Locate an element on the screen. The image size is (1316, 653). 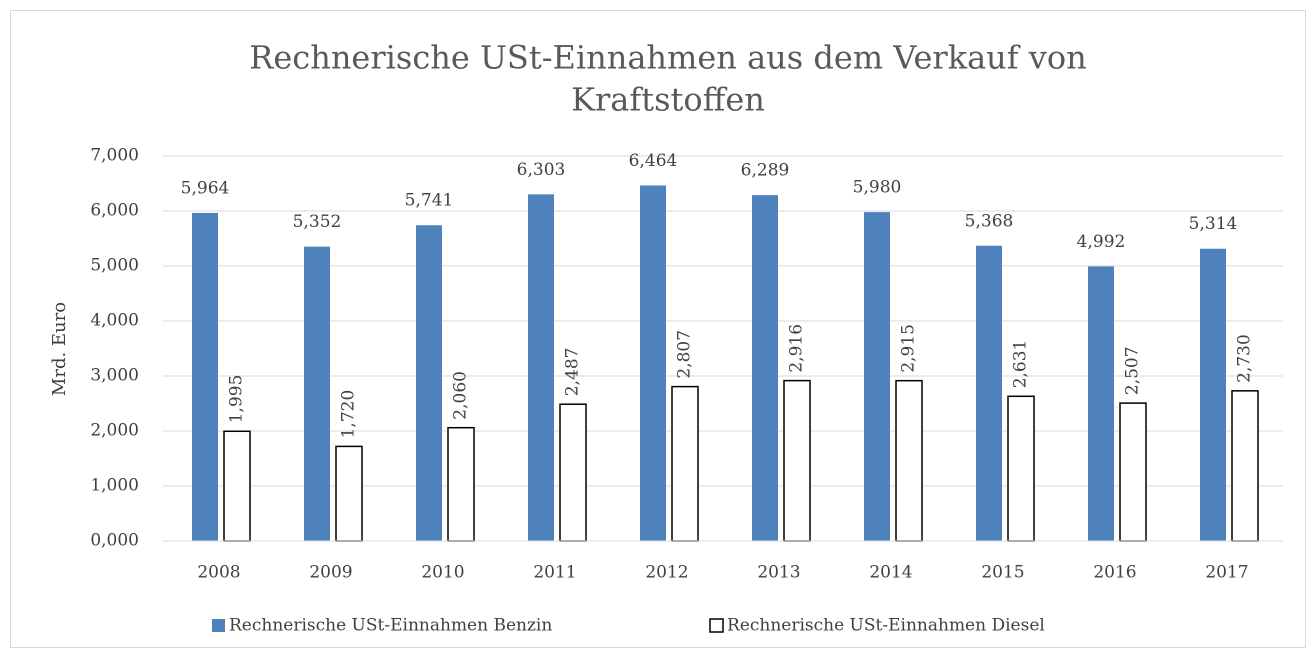
value-label: 1,720 is located at coordinates (349, 414).